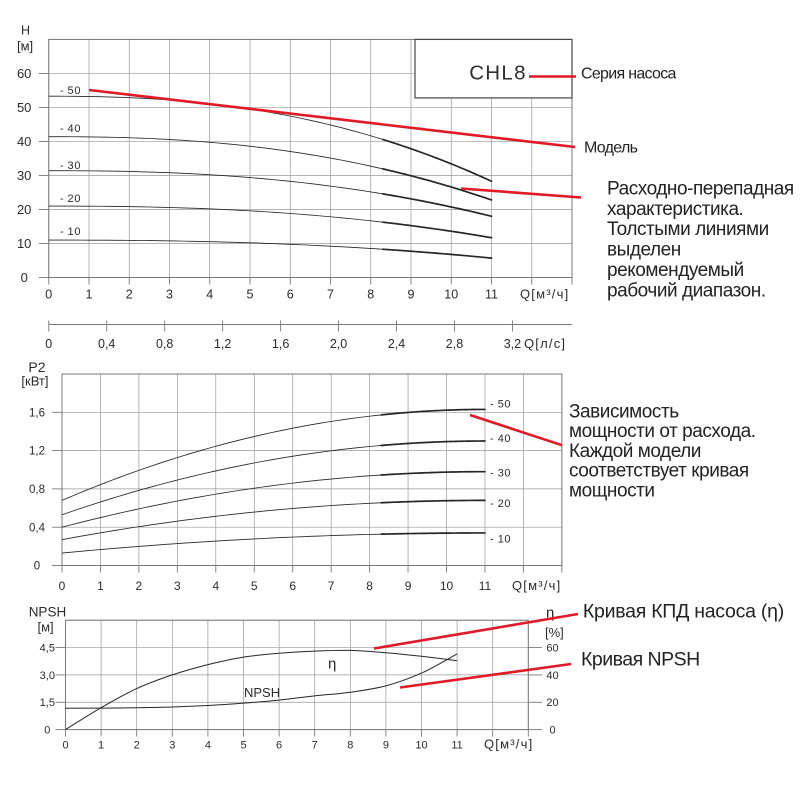 The width and height of the screenshot is (800, 805). What do you see at coordinates (338, 344) in the screenshot?
I see `svg-text: 2,0` at bounding box center [338, 344].